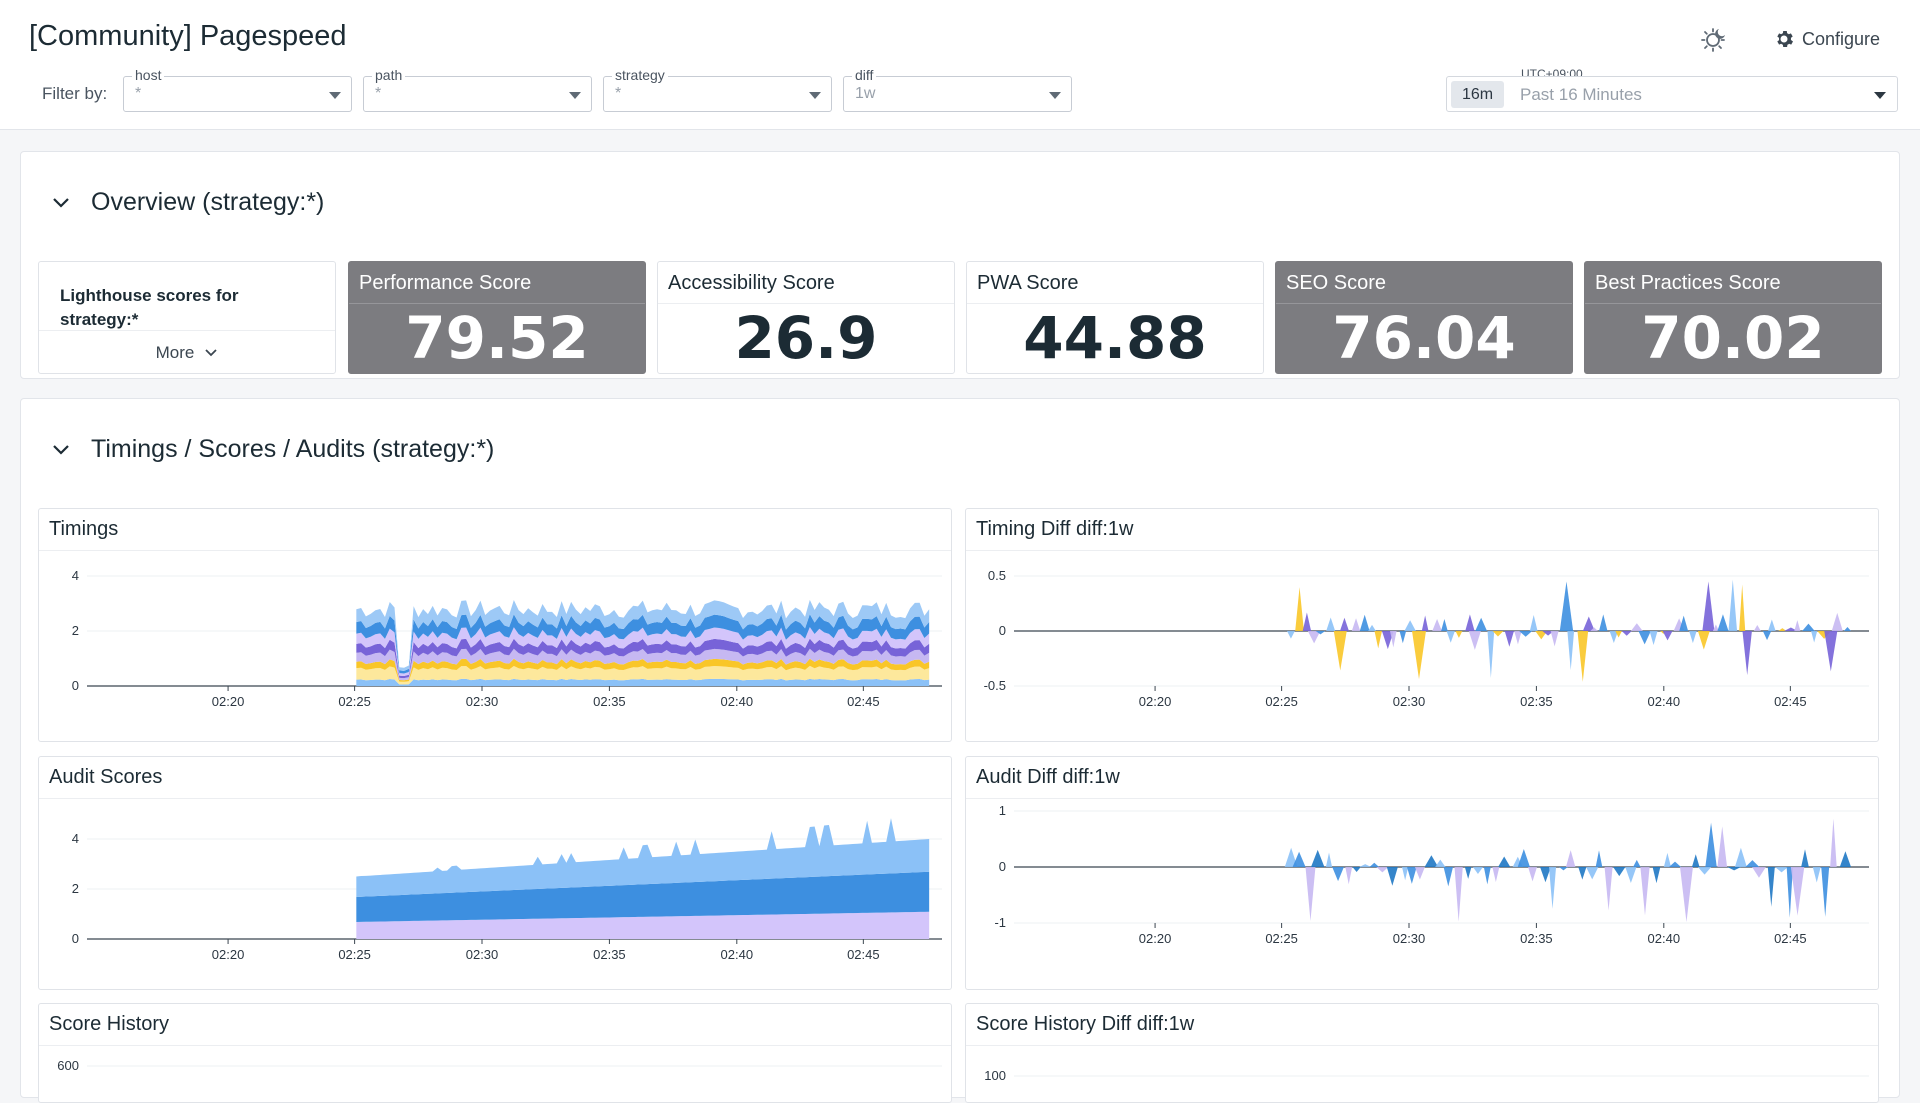 This screenshot has height=1103, width=1920. I want to click on group-timings-toggle: Timings / Scores / Audits (strategy:*), so click(272, 449).